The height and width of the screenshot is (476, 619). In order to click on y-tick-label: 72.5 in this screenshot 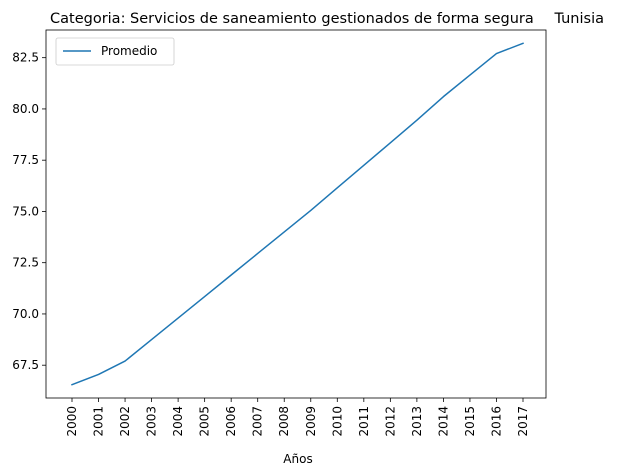, I will do `click(25, 263)`.